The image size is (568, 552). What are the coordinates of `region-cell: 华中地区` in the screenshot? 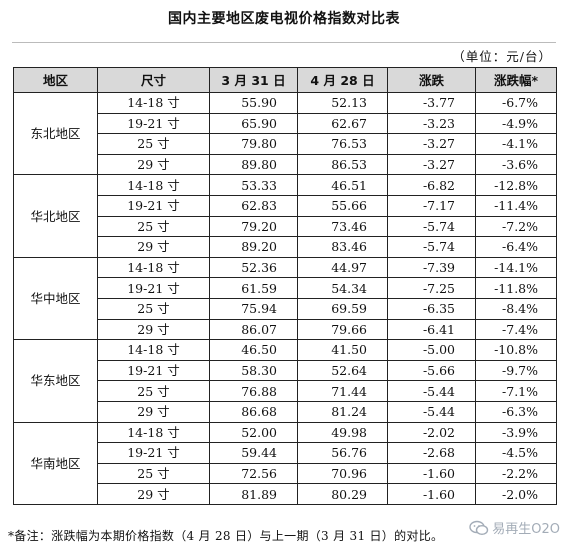 It's located at (55, 298).